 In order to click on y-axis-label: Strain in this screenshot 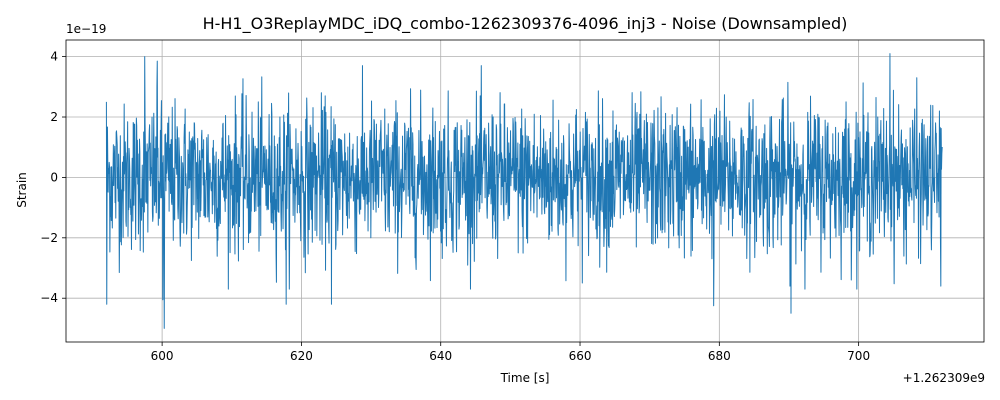, I will do `click(22, 190)`.